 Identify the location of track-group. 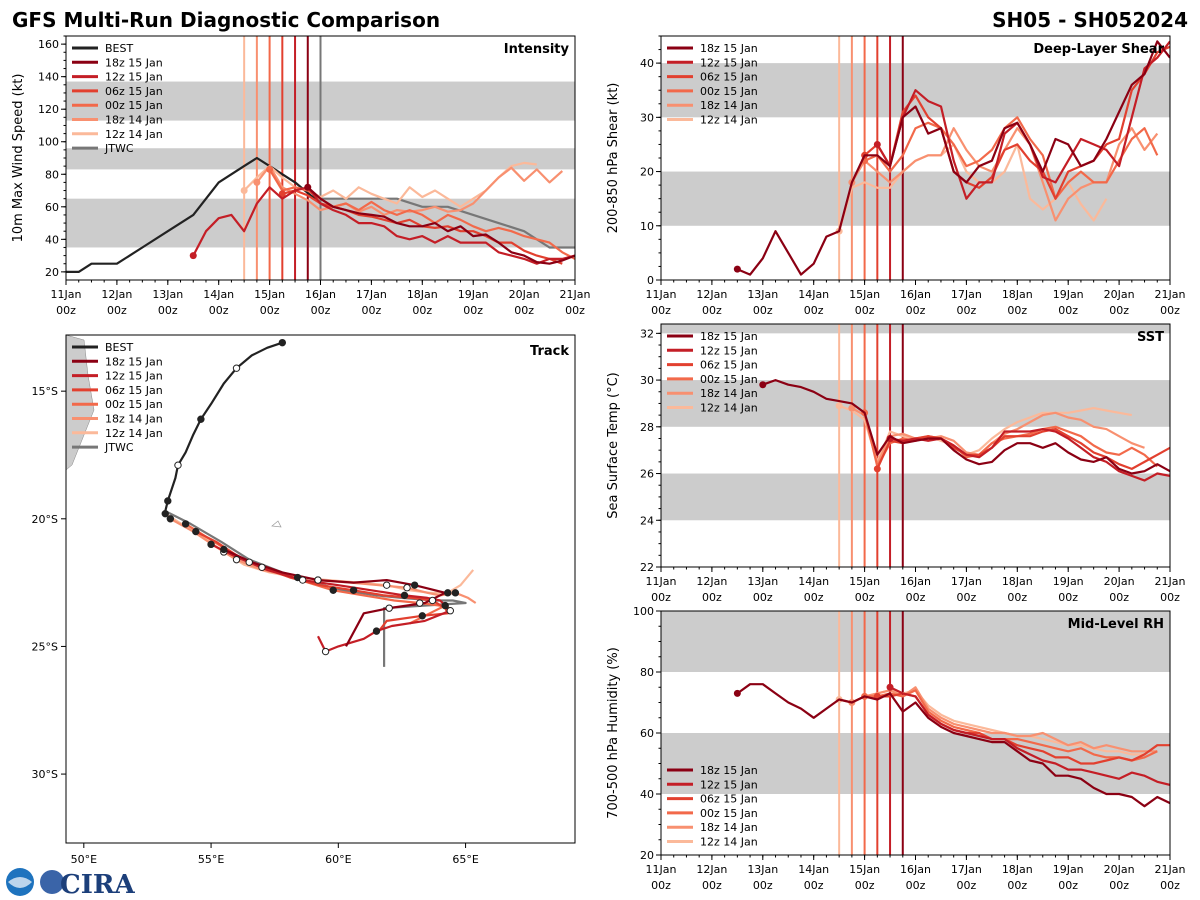
(271, 501).